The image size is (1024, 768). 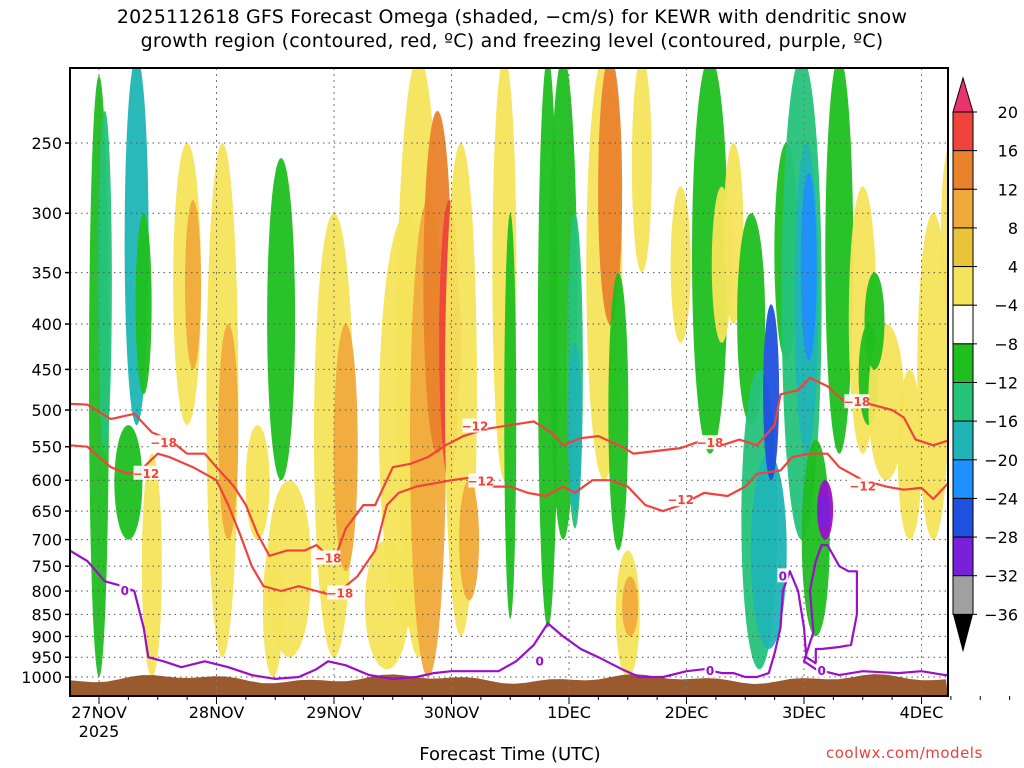 I want to click on y-tick-label: 500, so click(x=46, y=410).